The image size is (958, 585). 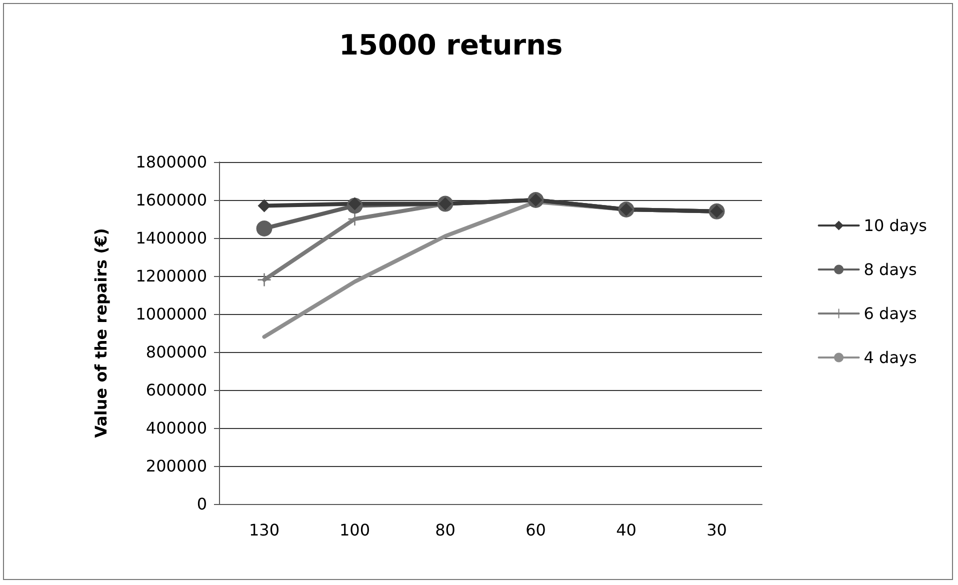 I want to click on y-tick-label: 1600000, so click(x=171, y=200).